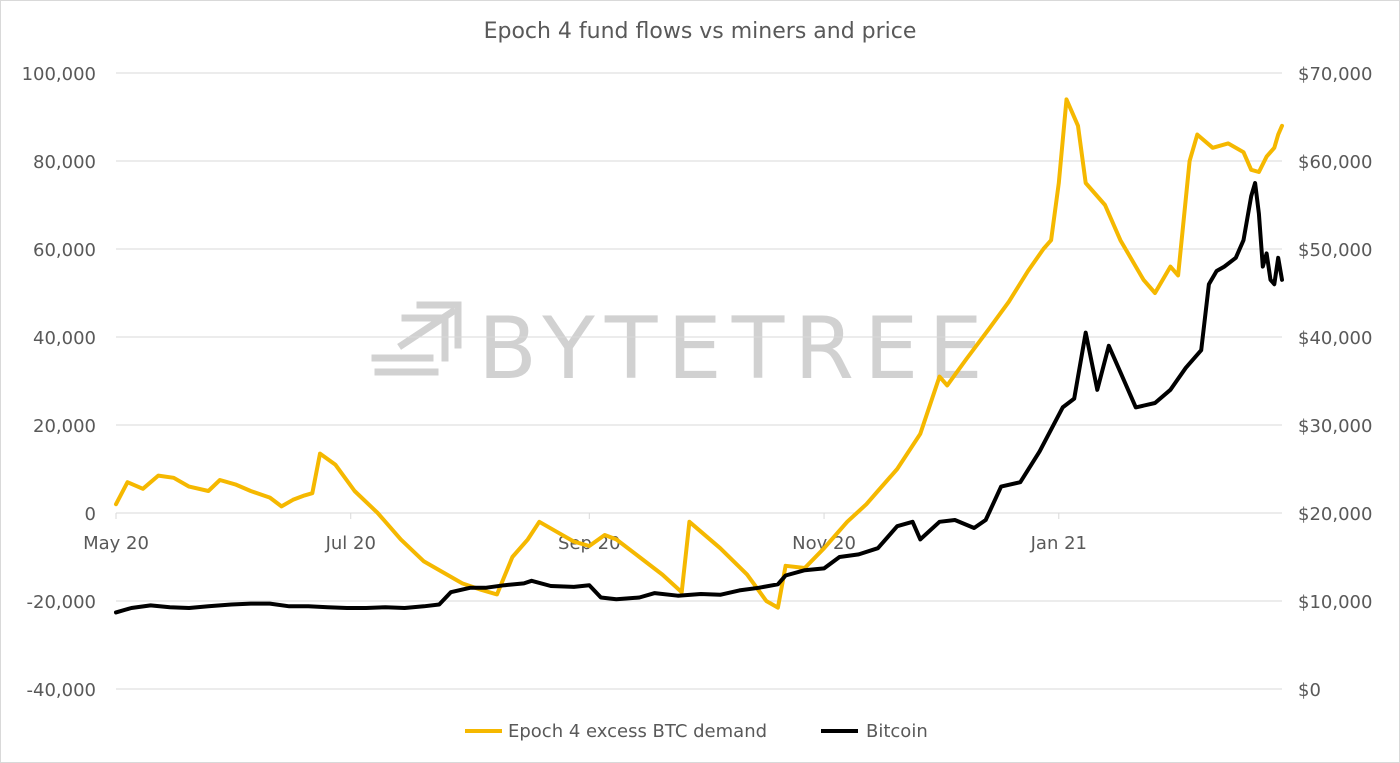 The height and width of the screenshot is (763, 1400). What do you see at coordinates (64, 250) in the screenshot?
I see `left-tick-label: 60,000` at bounding box center [64, 250].